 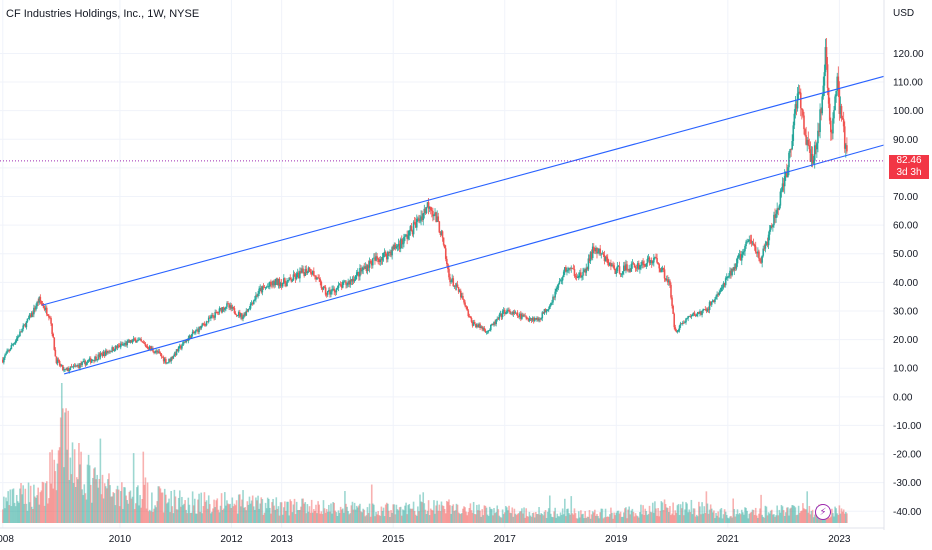 What do you see at coordinates (905, 140) in the screenshot?
I see `y-tick-label: 90.00` at bounding box center [905, 140].